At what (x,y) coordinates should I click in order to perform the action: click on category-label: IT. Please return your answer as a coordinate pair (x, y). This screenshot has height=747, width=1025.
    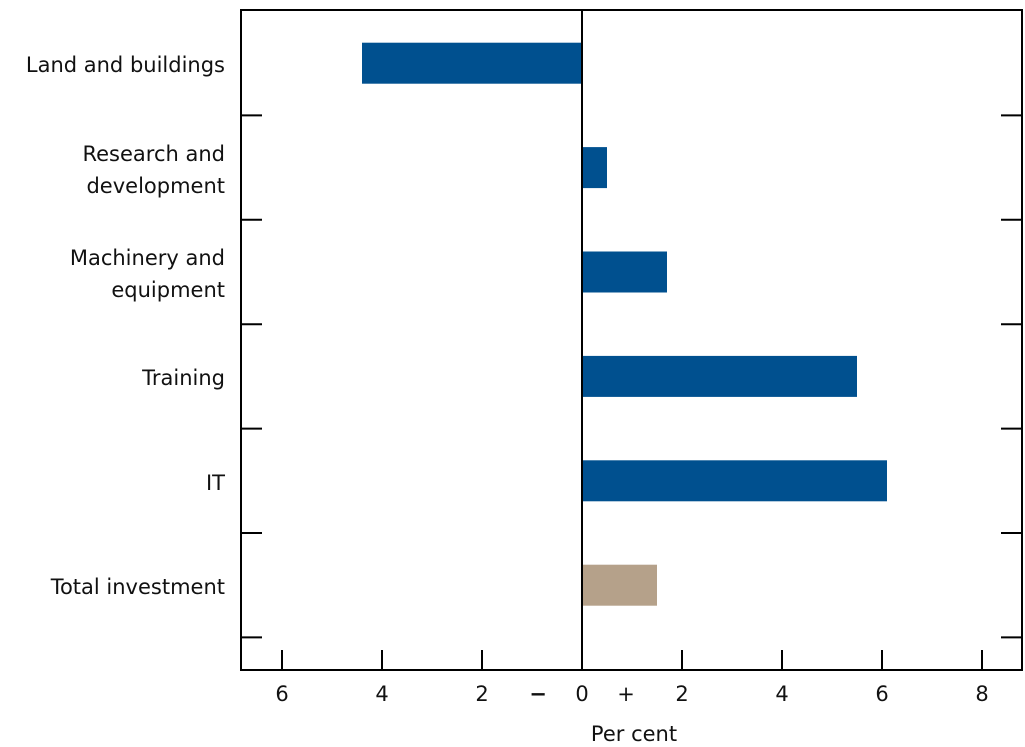
    Looking at the image, I should click on (215, 482).